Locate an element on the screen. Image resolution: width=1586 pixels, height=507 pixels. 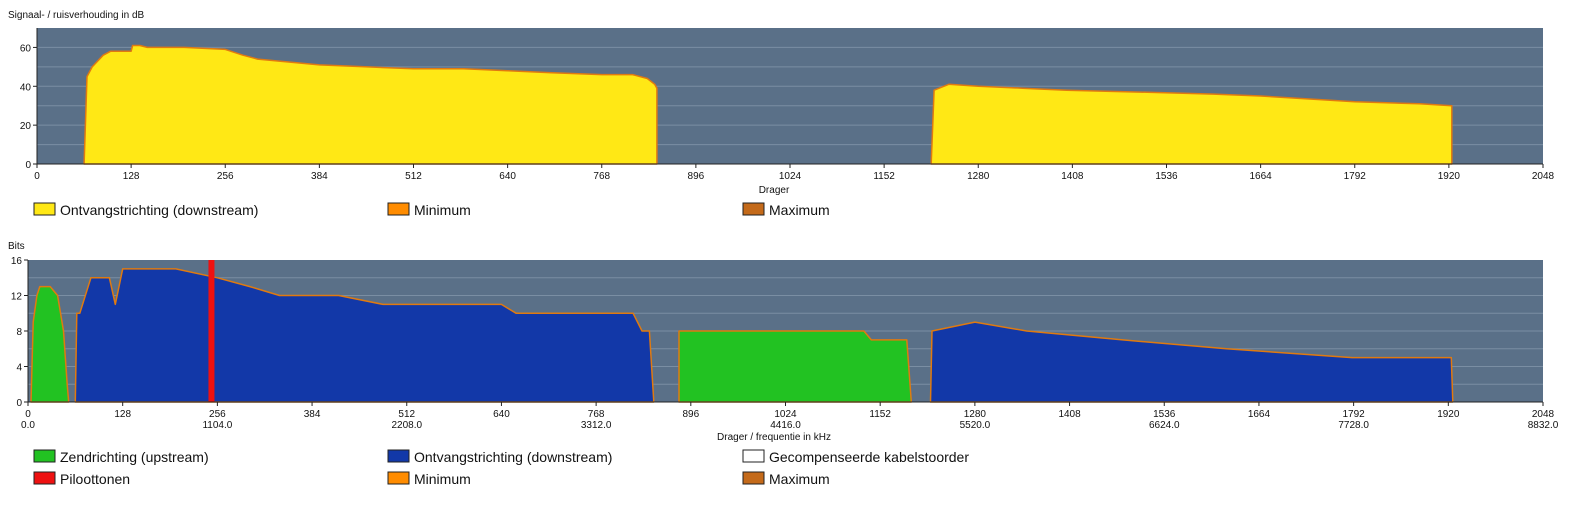
bits-y-tick-label: 4 is located at coordinates (19, 368).